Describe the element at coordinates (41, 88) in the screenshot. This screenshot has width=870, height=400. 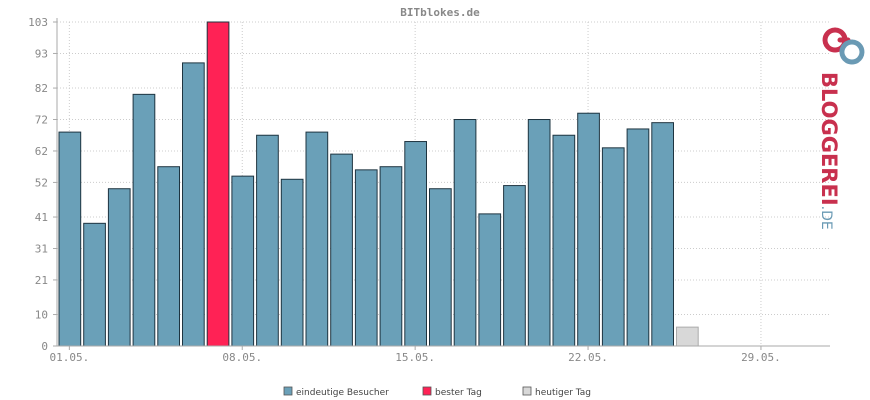
I see `y-tick-label: 82` at that location.